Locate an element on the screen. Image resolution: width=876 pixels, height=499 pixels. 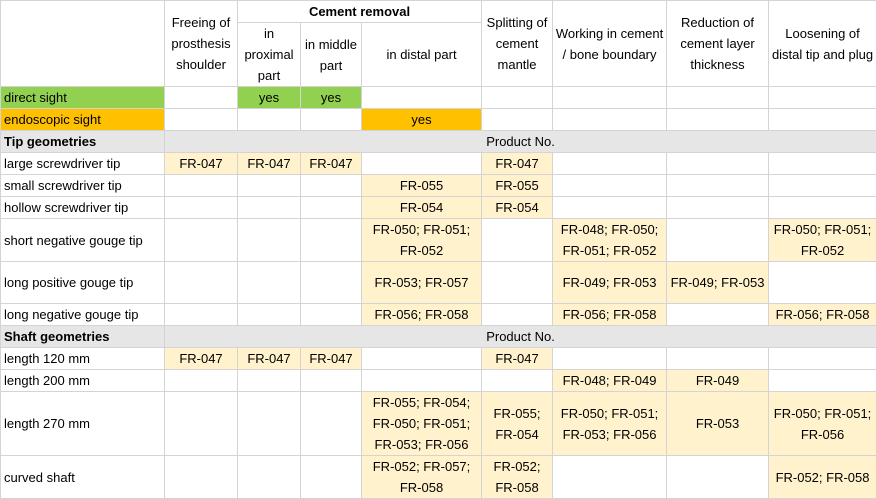
col-header-proximal: in proximal part is located at coordinates (269, 55).